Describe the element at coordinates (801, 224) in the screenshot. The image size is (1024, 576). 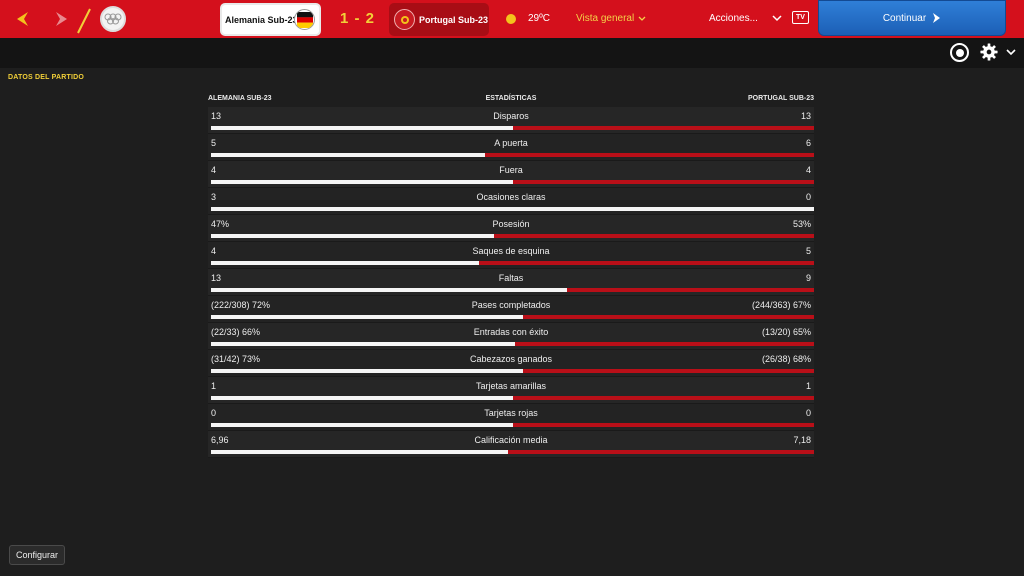
I see `stat-away-value: 53%` at that location.